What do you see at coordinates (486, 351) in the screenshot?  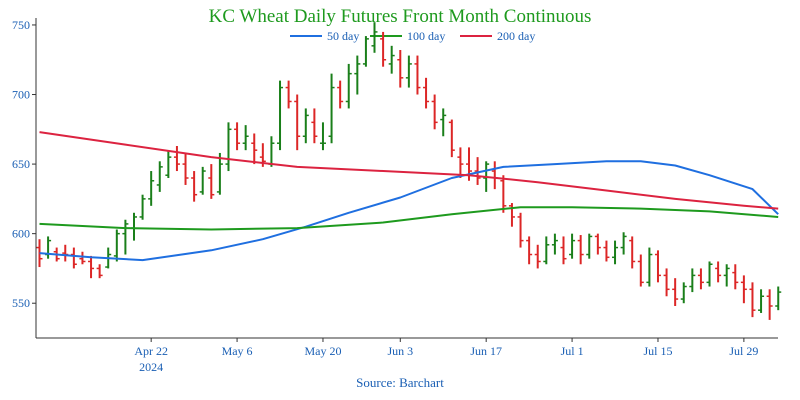 I see `x-tick-label: Jun 17` at bounding box center [486, 351].